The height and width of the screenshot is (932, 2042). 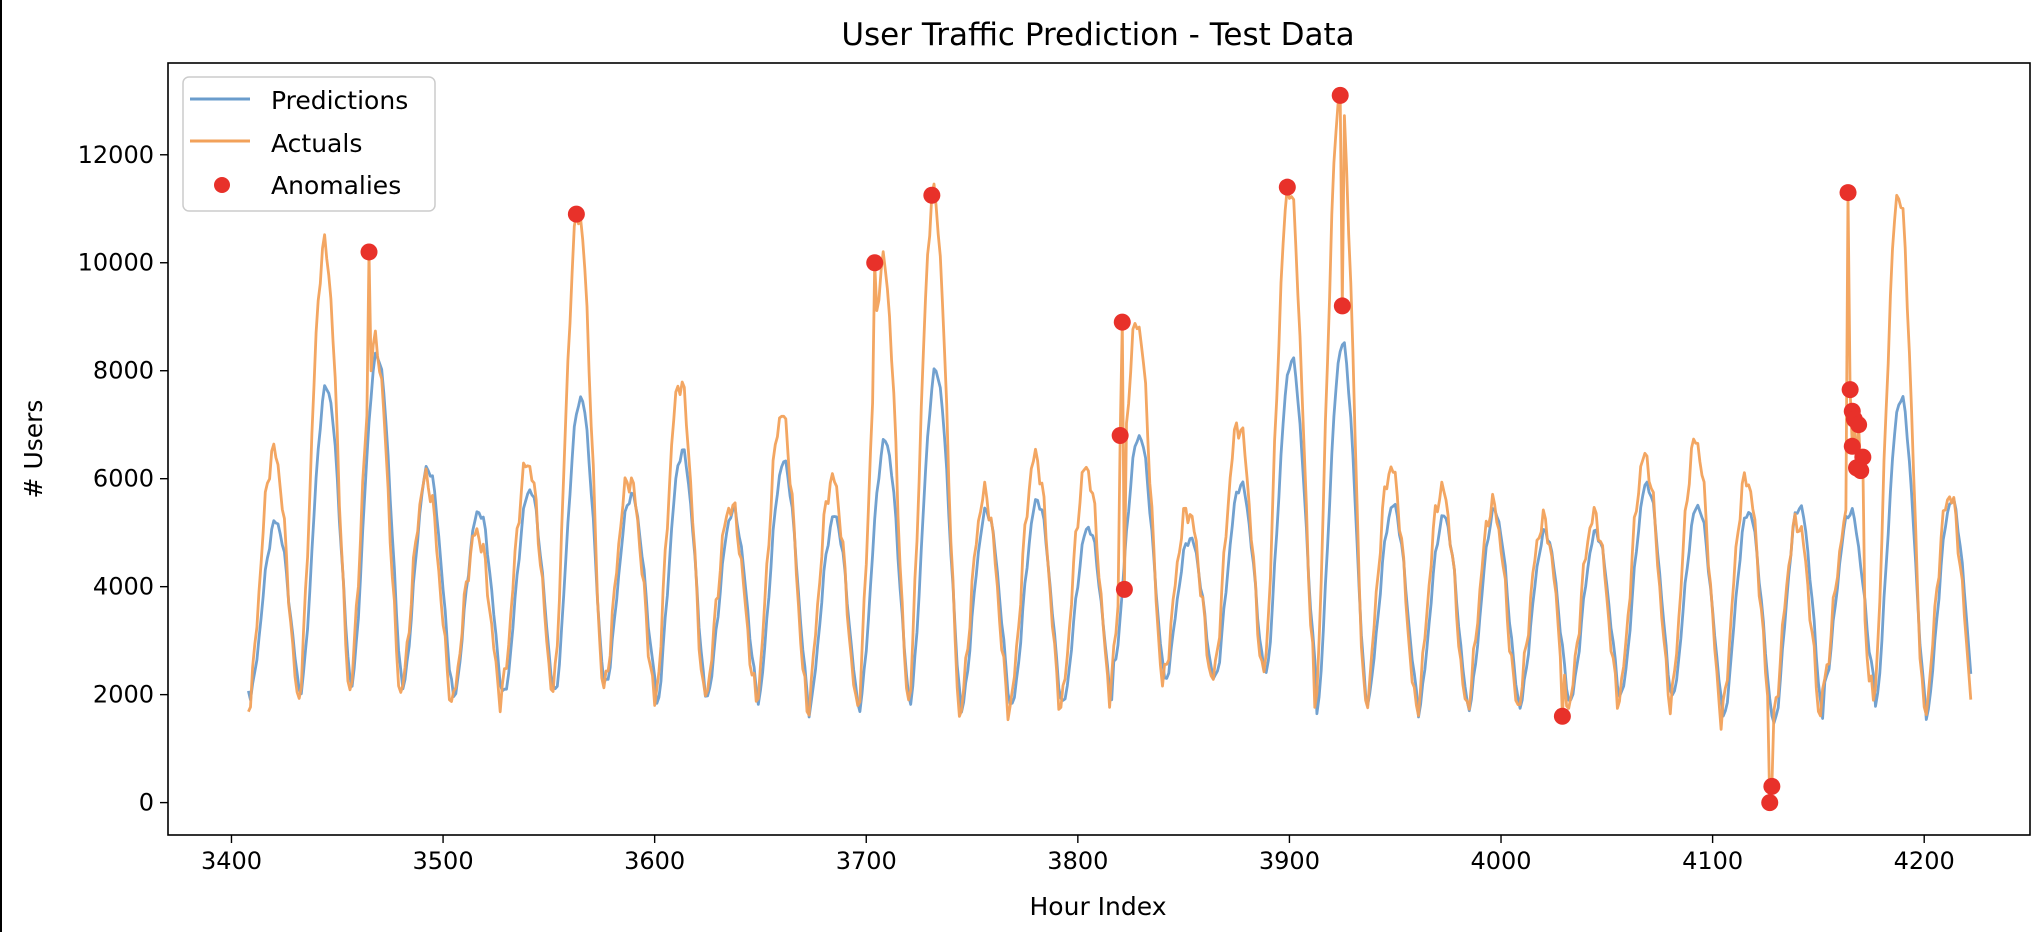 I want to click on y-axis: 0 2000 4000 6000 8000 10000 12000, so click(x=123, y=479).